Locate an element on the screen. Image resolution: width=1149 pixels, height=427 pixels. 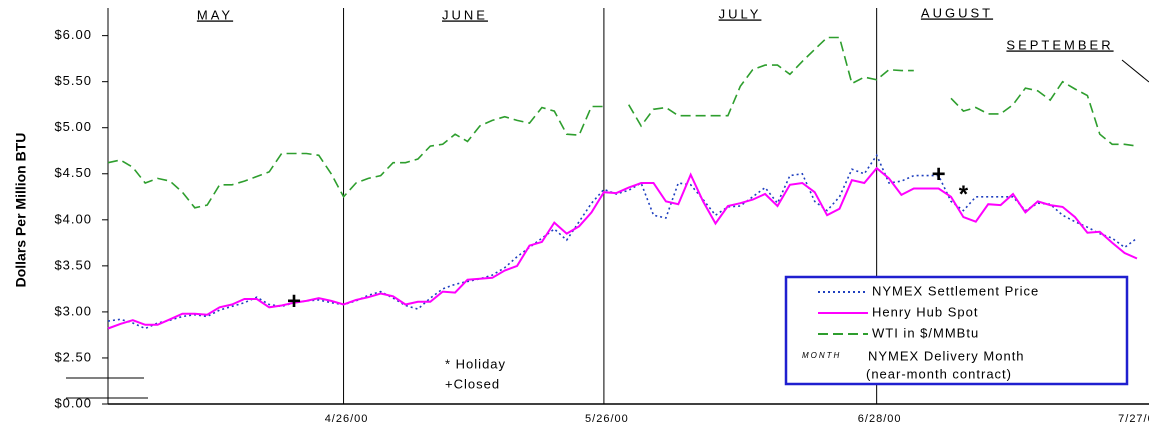
legend-label: WTI in $/MMBtu is located at coordinates (925, 332).